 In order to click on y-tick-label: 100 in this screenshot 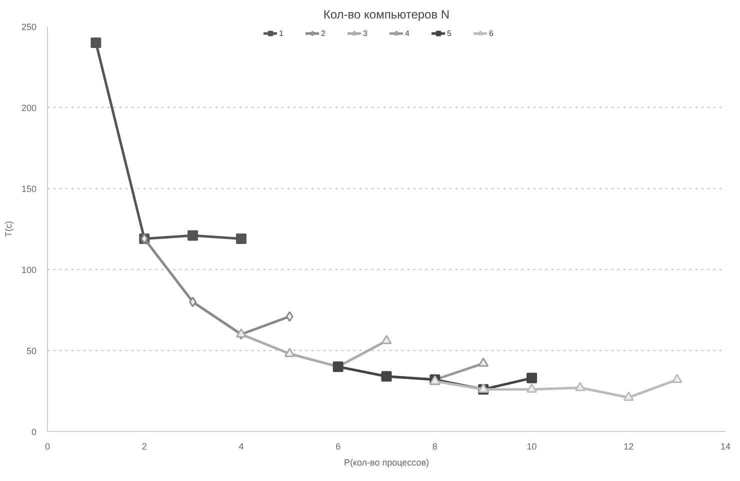, I will do `click(29, 270)`.